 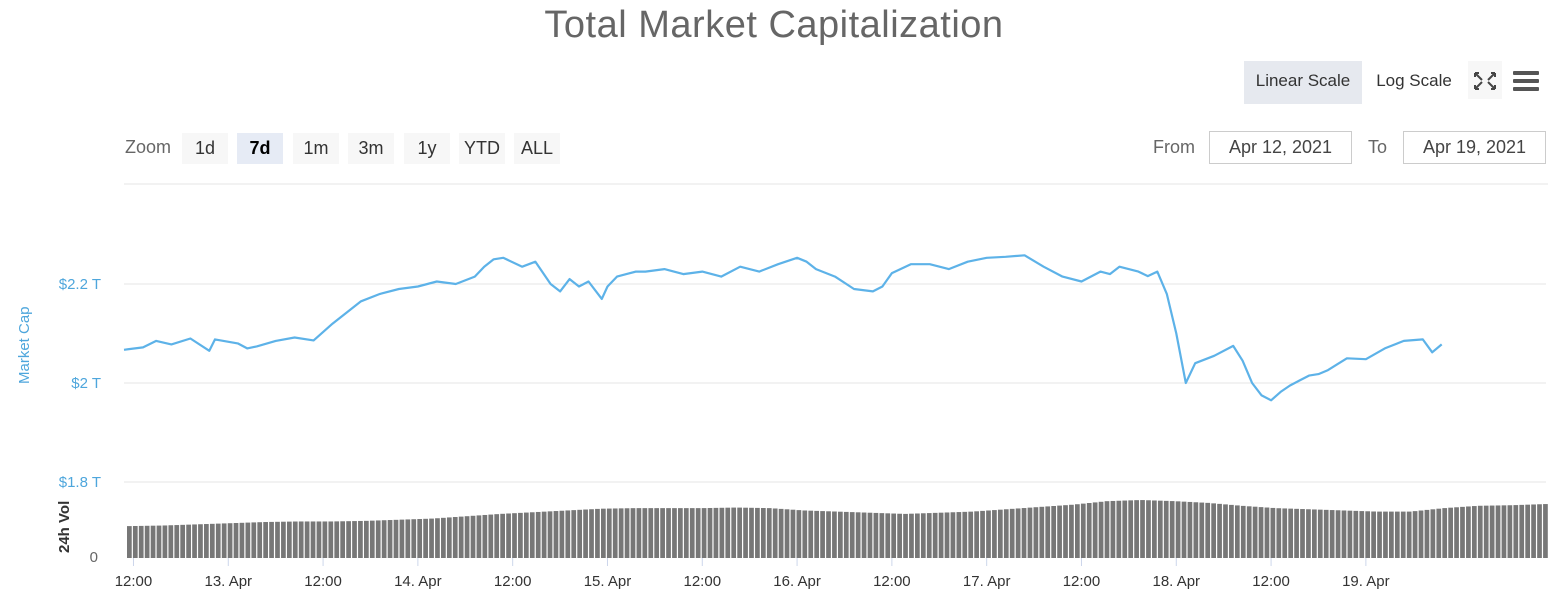 I want to click on zoom-1d-button: 1d, so click(x=205, y=148).